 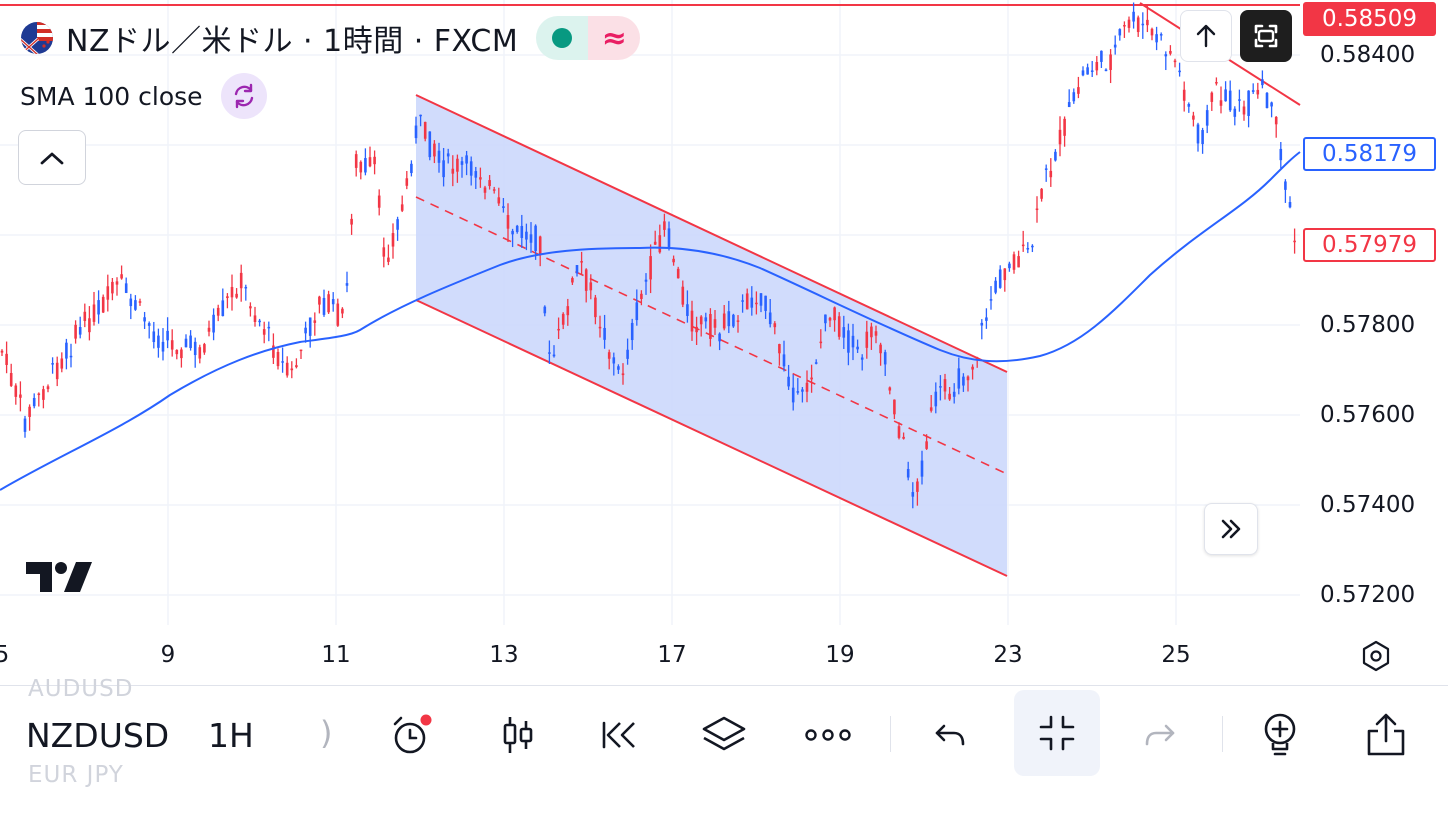 What do you see at coordinates (76, 775) in the screenshot?
I see `watchlist-next-symbol: EUR JPY` at bounding box center [76, 775].